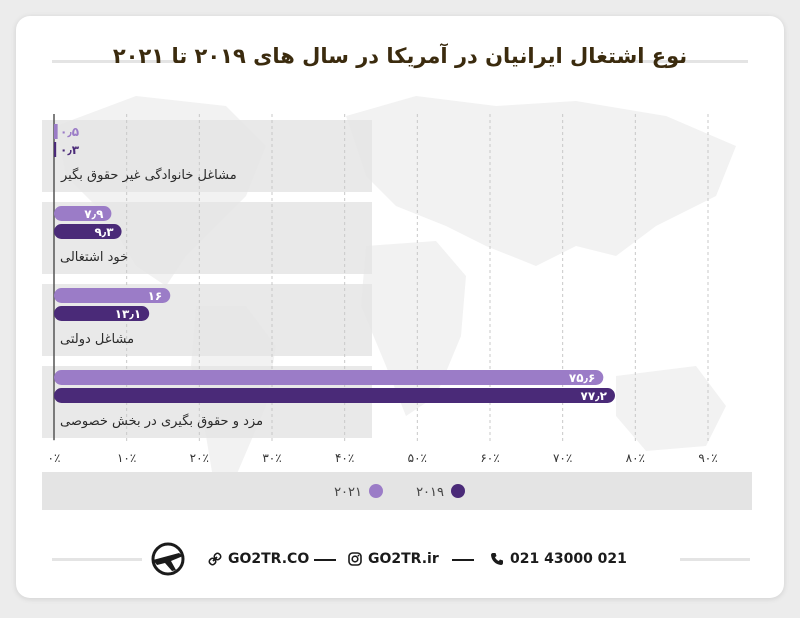 This screenshot has height=618, width=800. Describe the element at coordinates (94, 257) in the screenshot. I see `category-label: خود اشتغالی` at that location.